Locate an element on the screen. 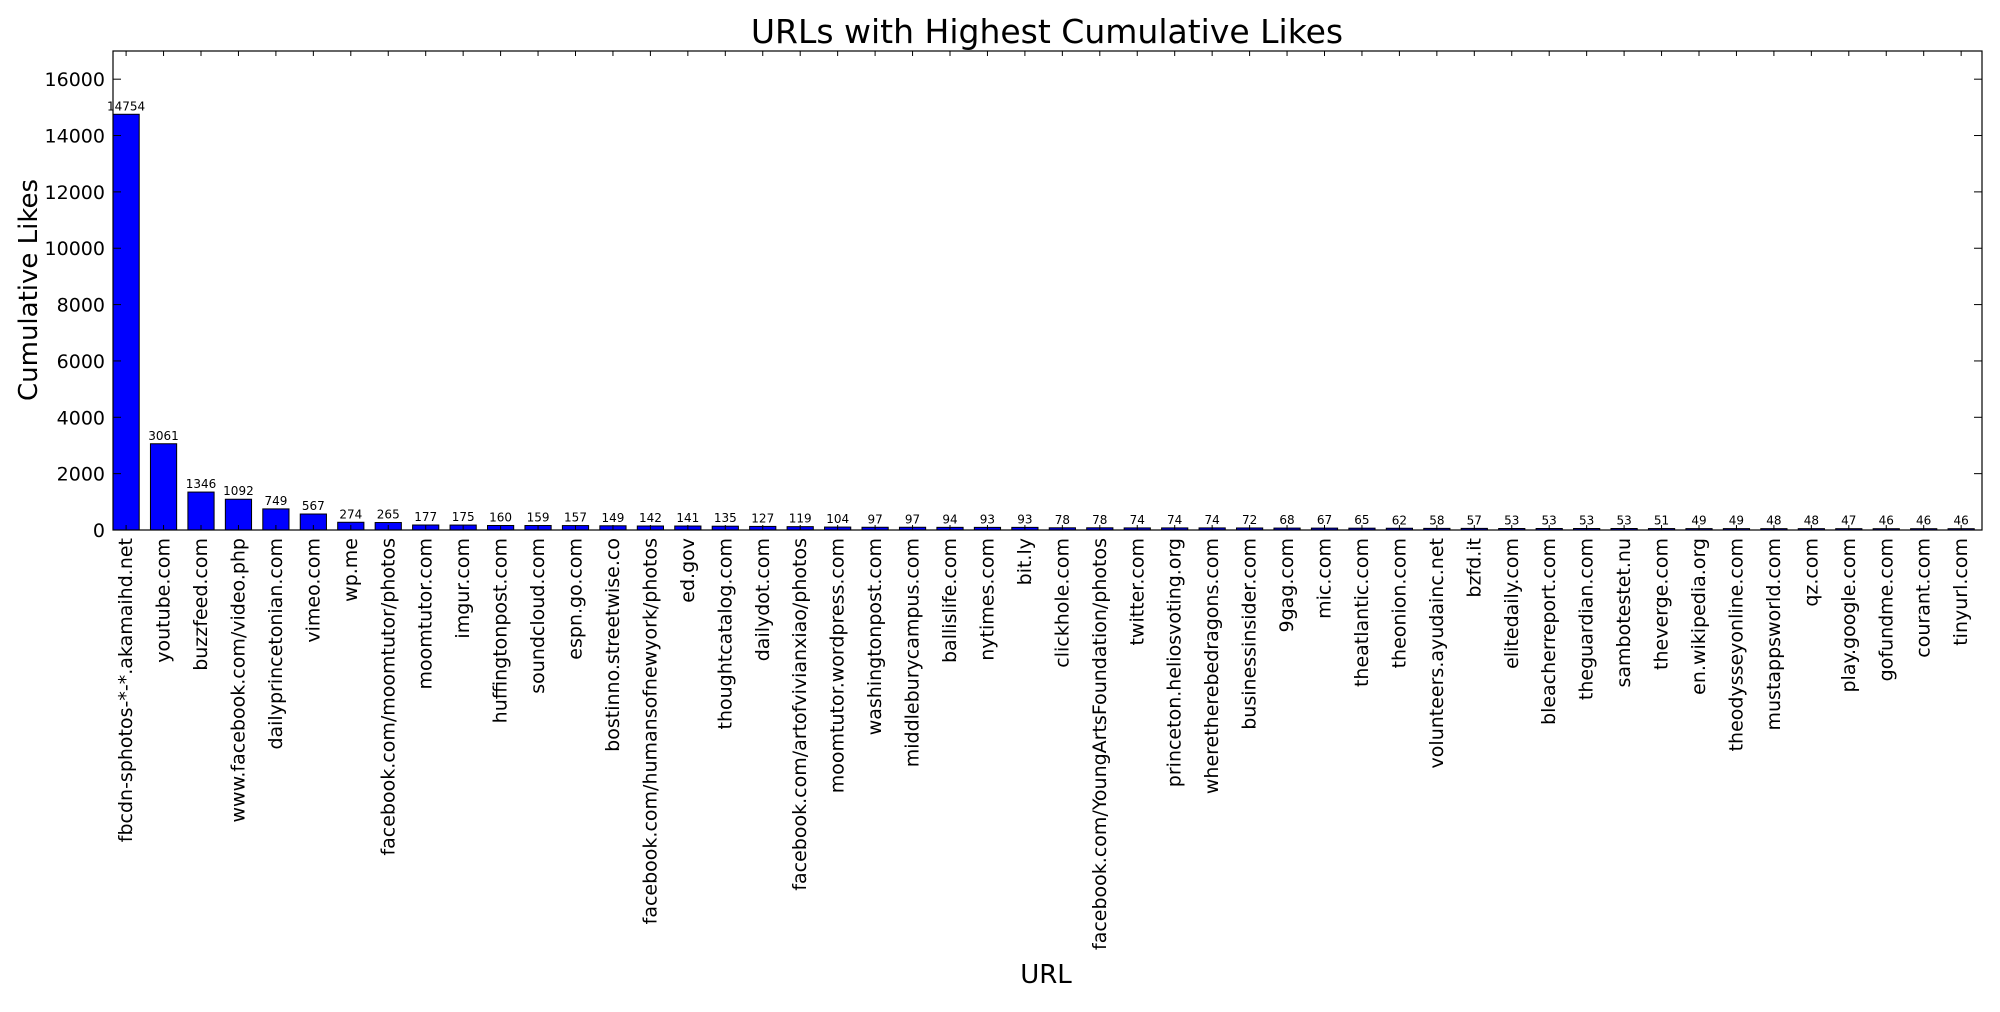 This screenshot has height=1012, width=2000. bar-value-label: 157 is located at coordinates (575, 518).